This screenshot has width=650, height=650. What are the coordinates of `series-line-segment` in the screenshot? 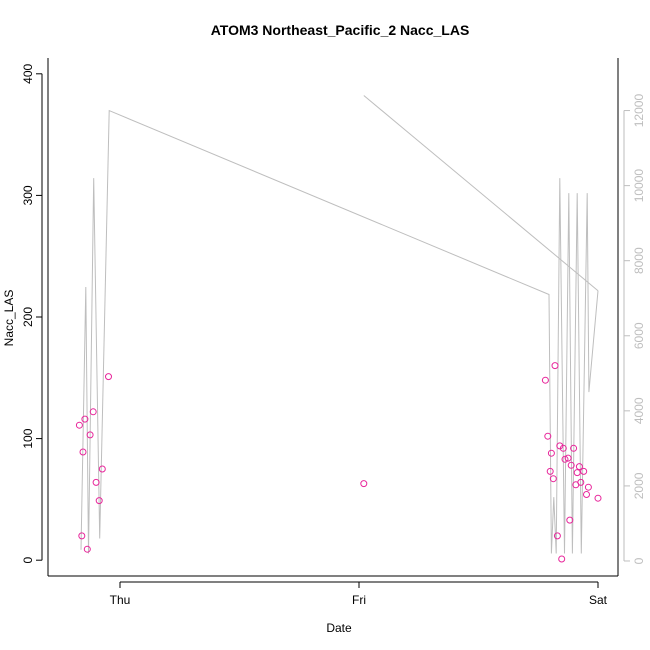 It's located at (481, 193).